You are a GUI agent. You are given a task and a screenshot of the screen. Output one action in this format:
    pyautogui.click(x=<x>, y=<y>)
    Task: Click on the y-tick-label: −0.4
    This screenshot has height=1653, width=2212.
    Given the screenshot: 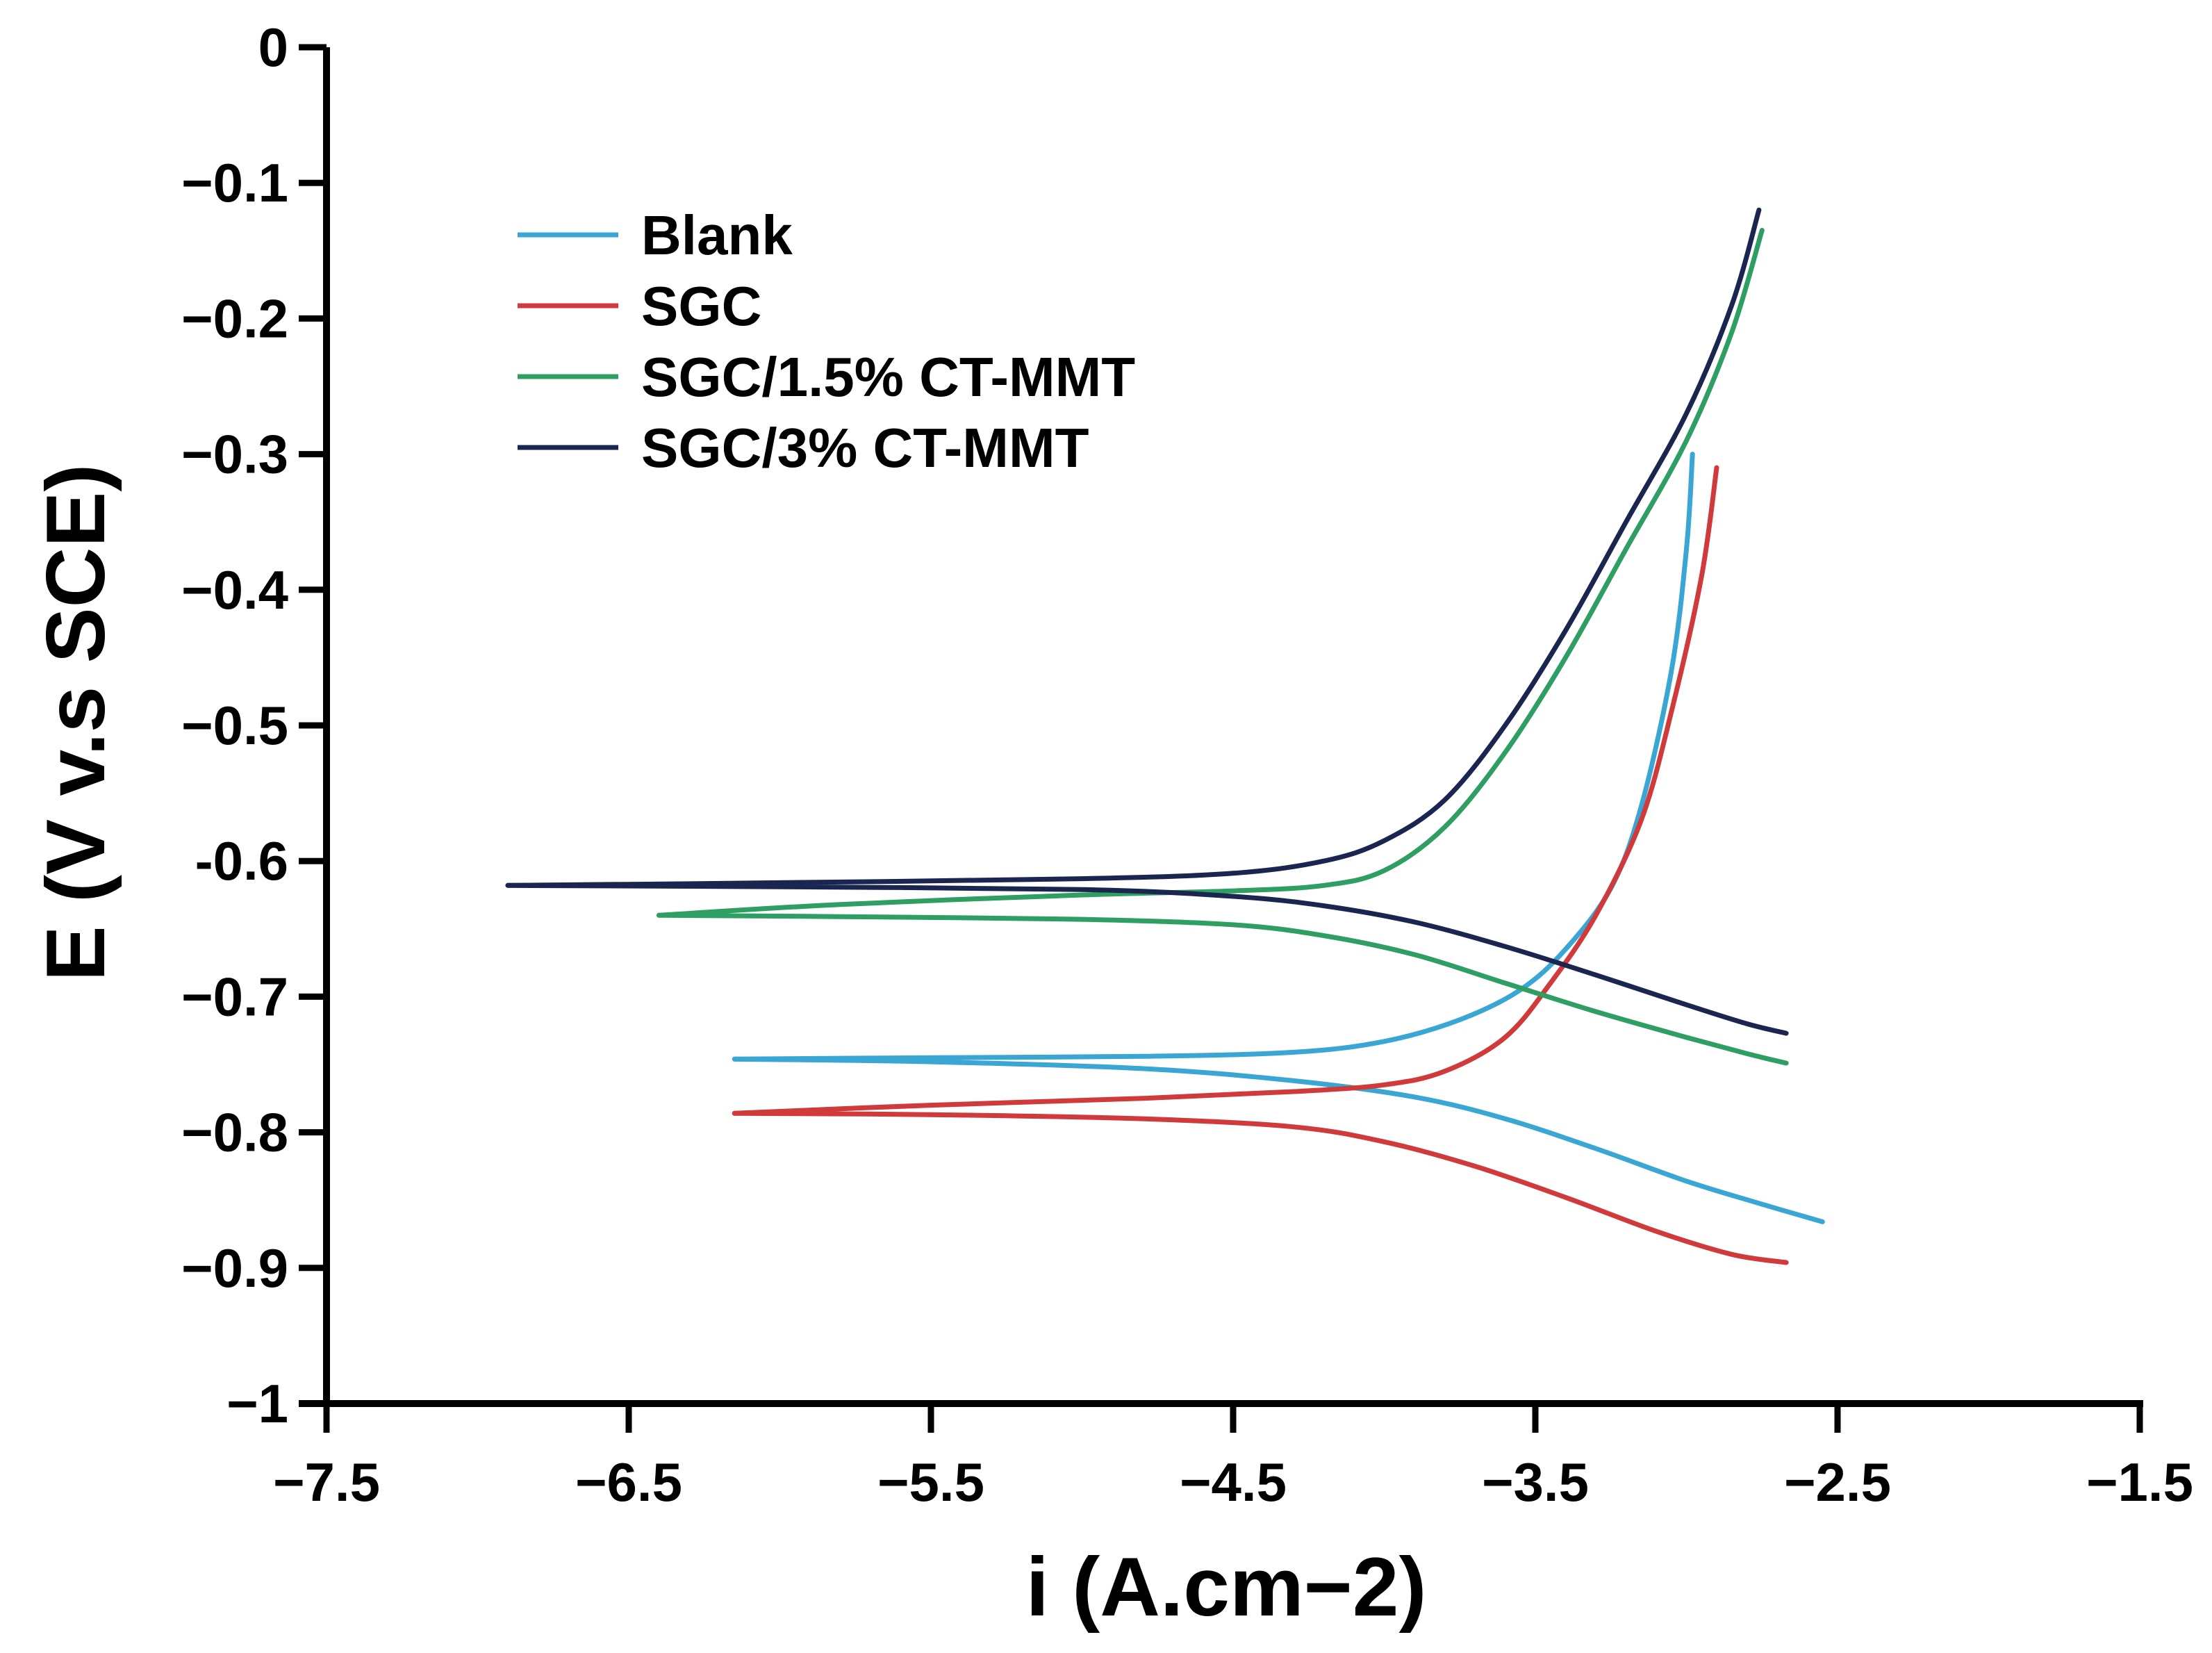 What is the action you would take?
    pyautogui.click(x=235, y=589)
    